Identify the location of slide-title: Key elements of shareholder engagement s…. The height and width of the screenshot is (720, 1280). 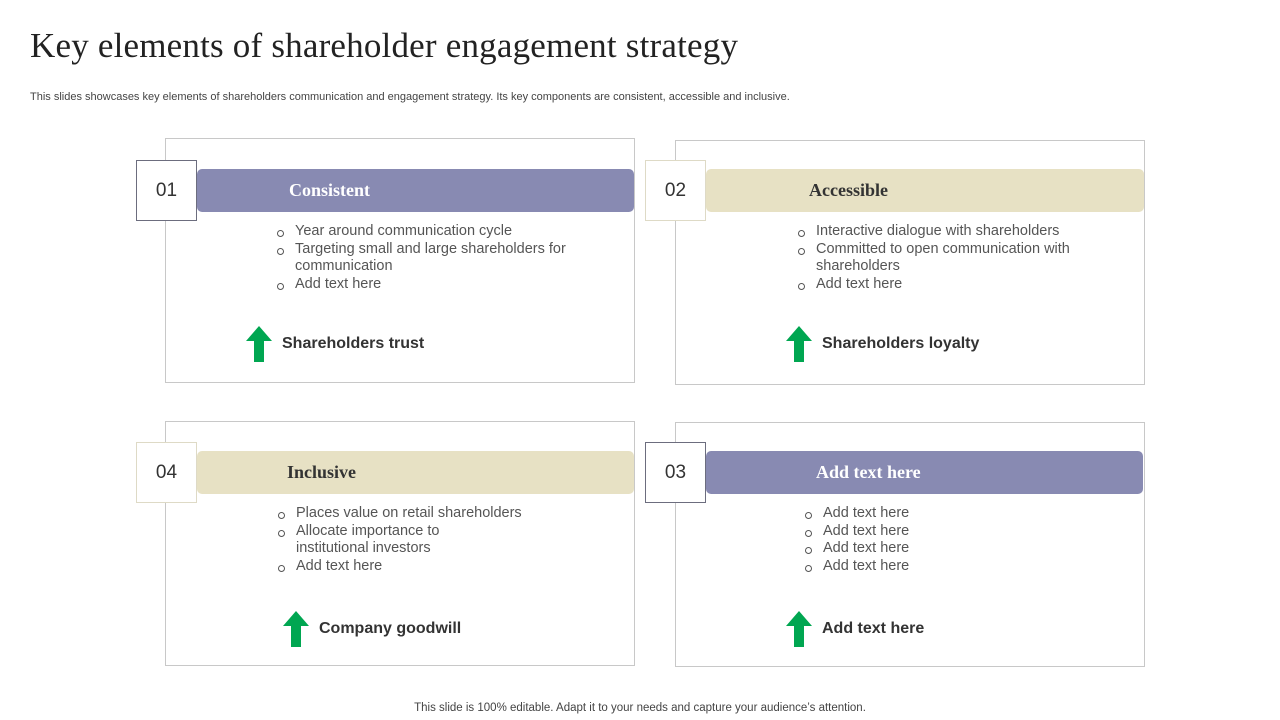
(384, 45).